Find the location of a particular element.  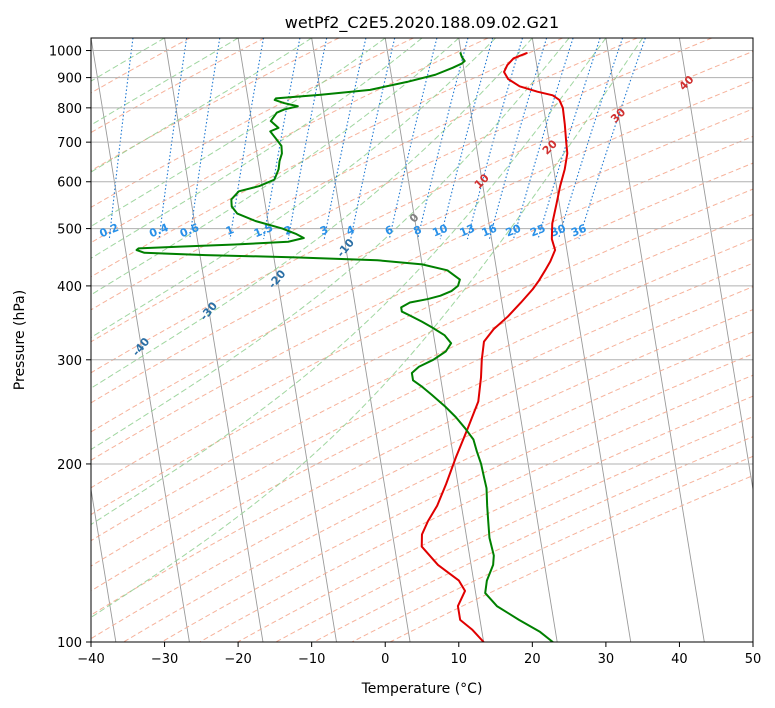

mixing-ratio-label: 0.6 is located at coordinates (189, 230).